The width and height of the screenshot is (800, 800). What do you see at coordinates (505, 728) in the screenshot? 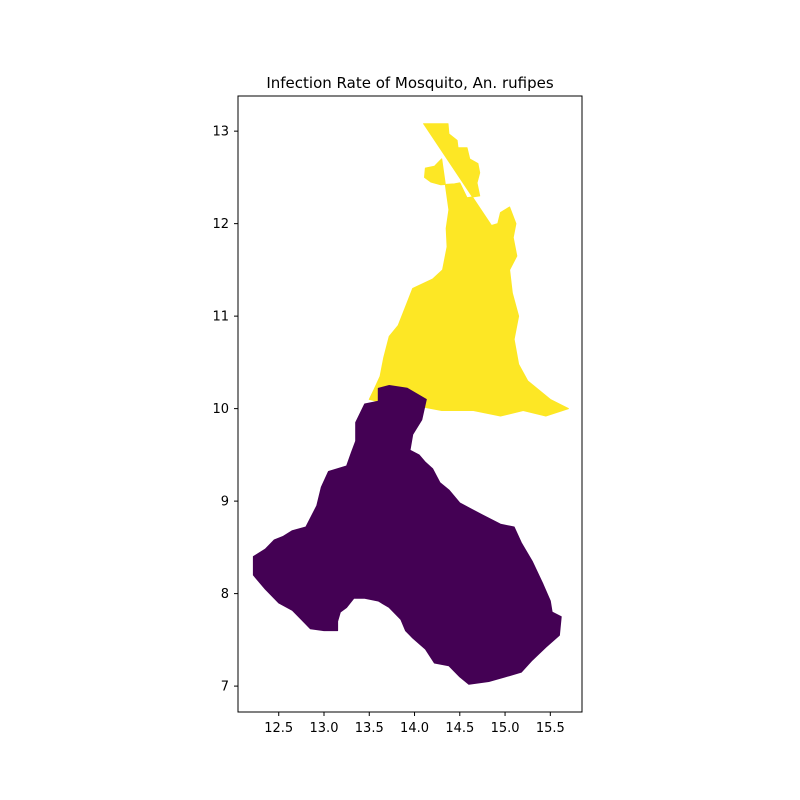
I see `x-tick-label: 15.0` at bounding box center [505, 728].